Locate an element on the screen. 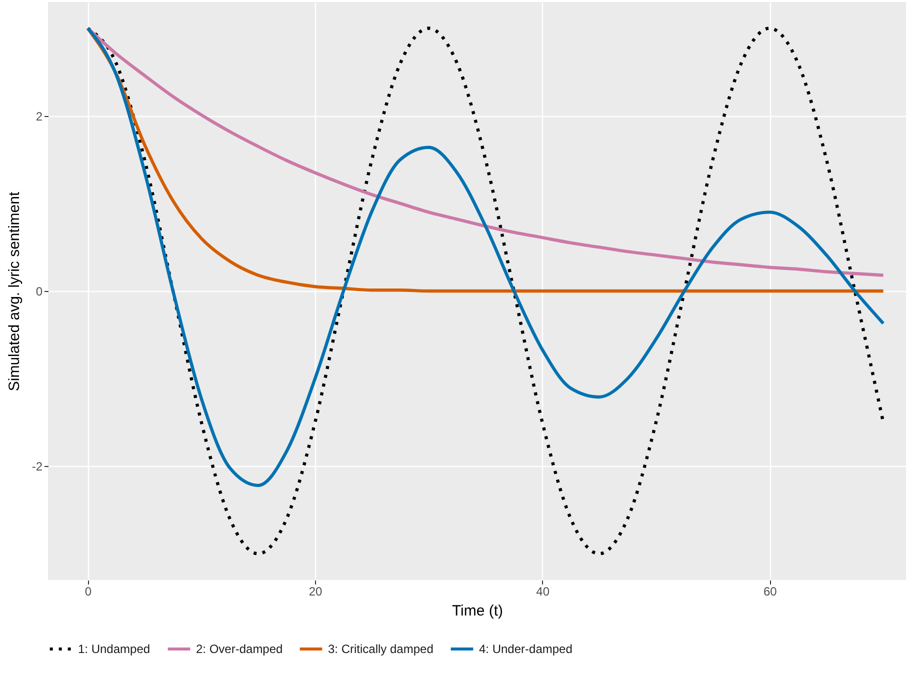  legend-label: 3: Critically damped is located at coordinates (381, 649).